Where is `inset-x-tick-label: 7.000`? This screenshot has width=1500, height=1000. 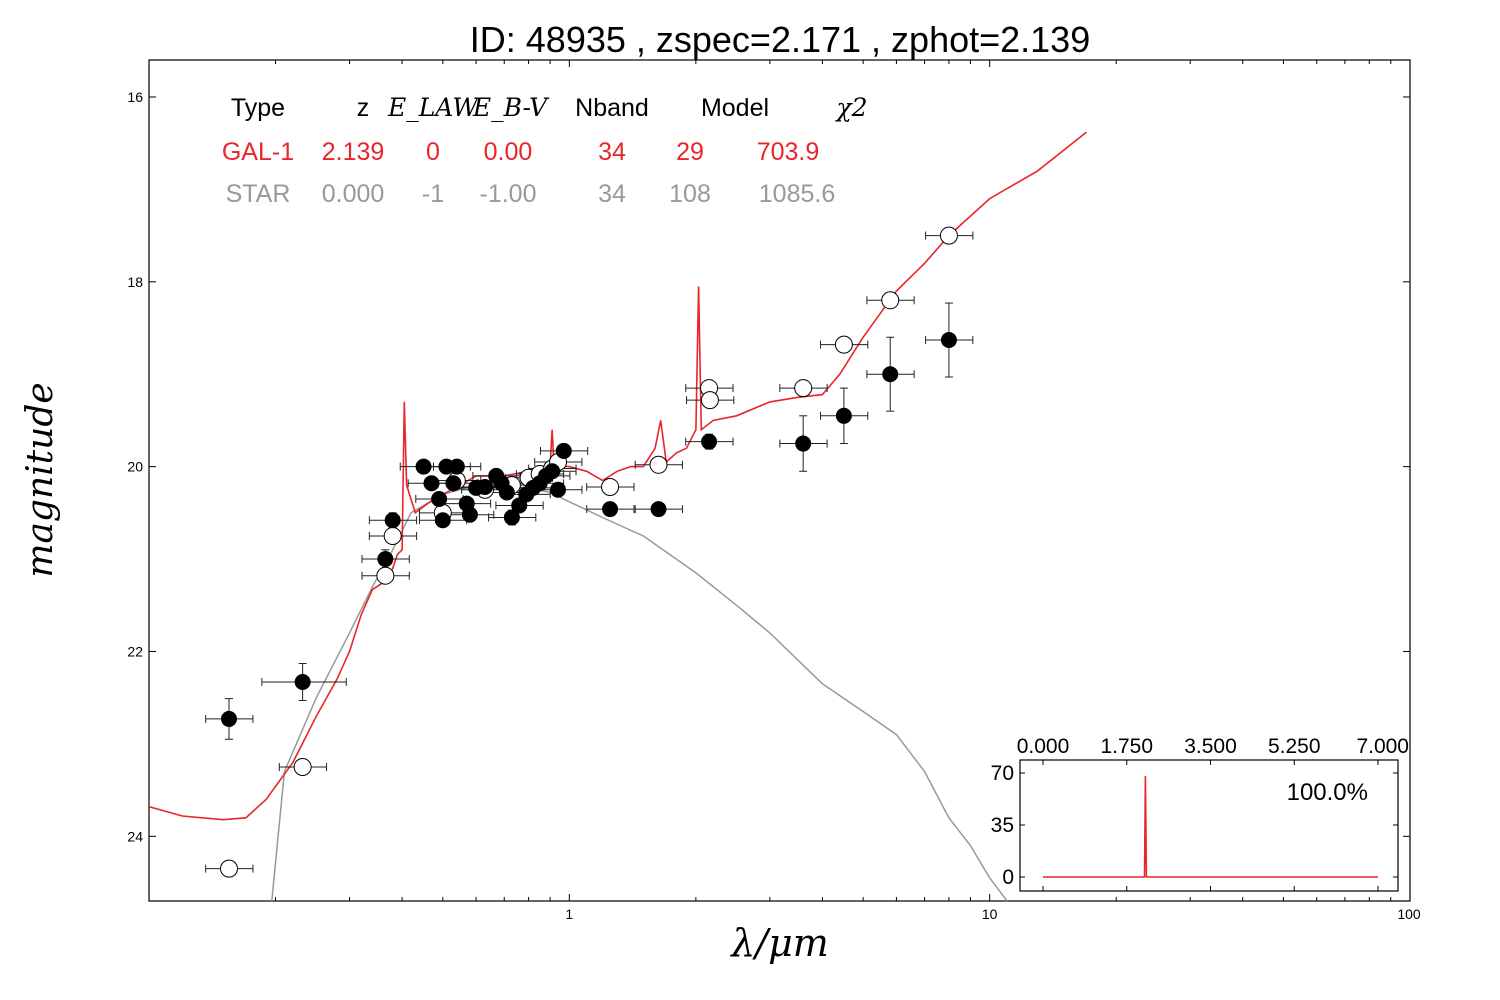
inset-x-tick-label: 7.000 is located at coordinates (1382, 746).